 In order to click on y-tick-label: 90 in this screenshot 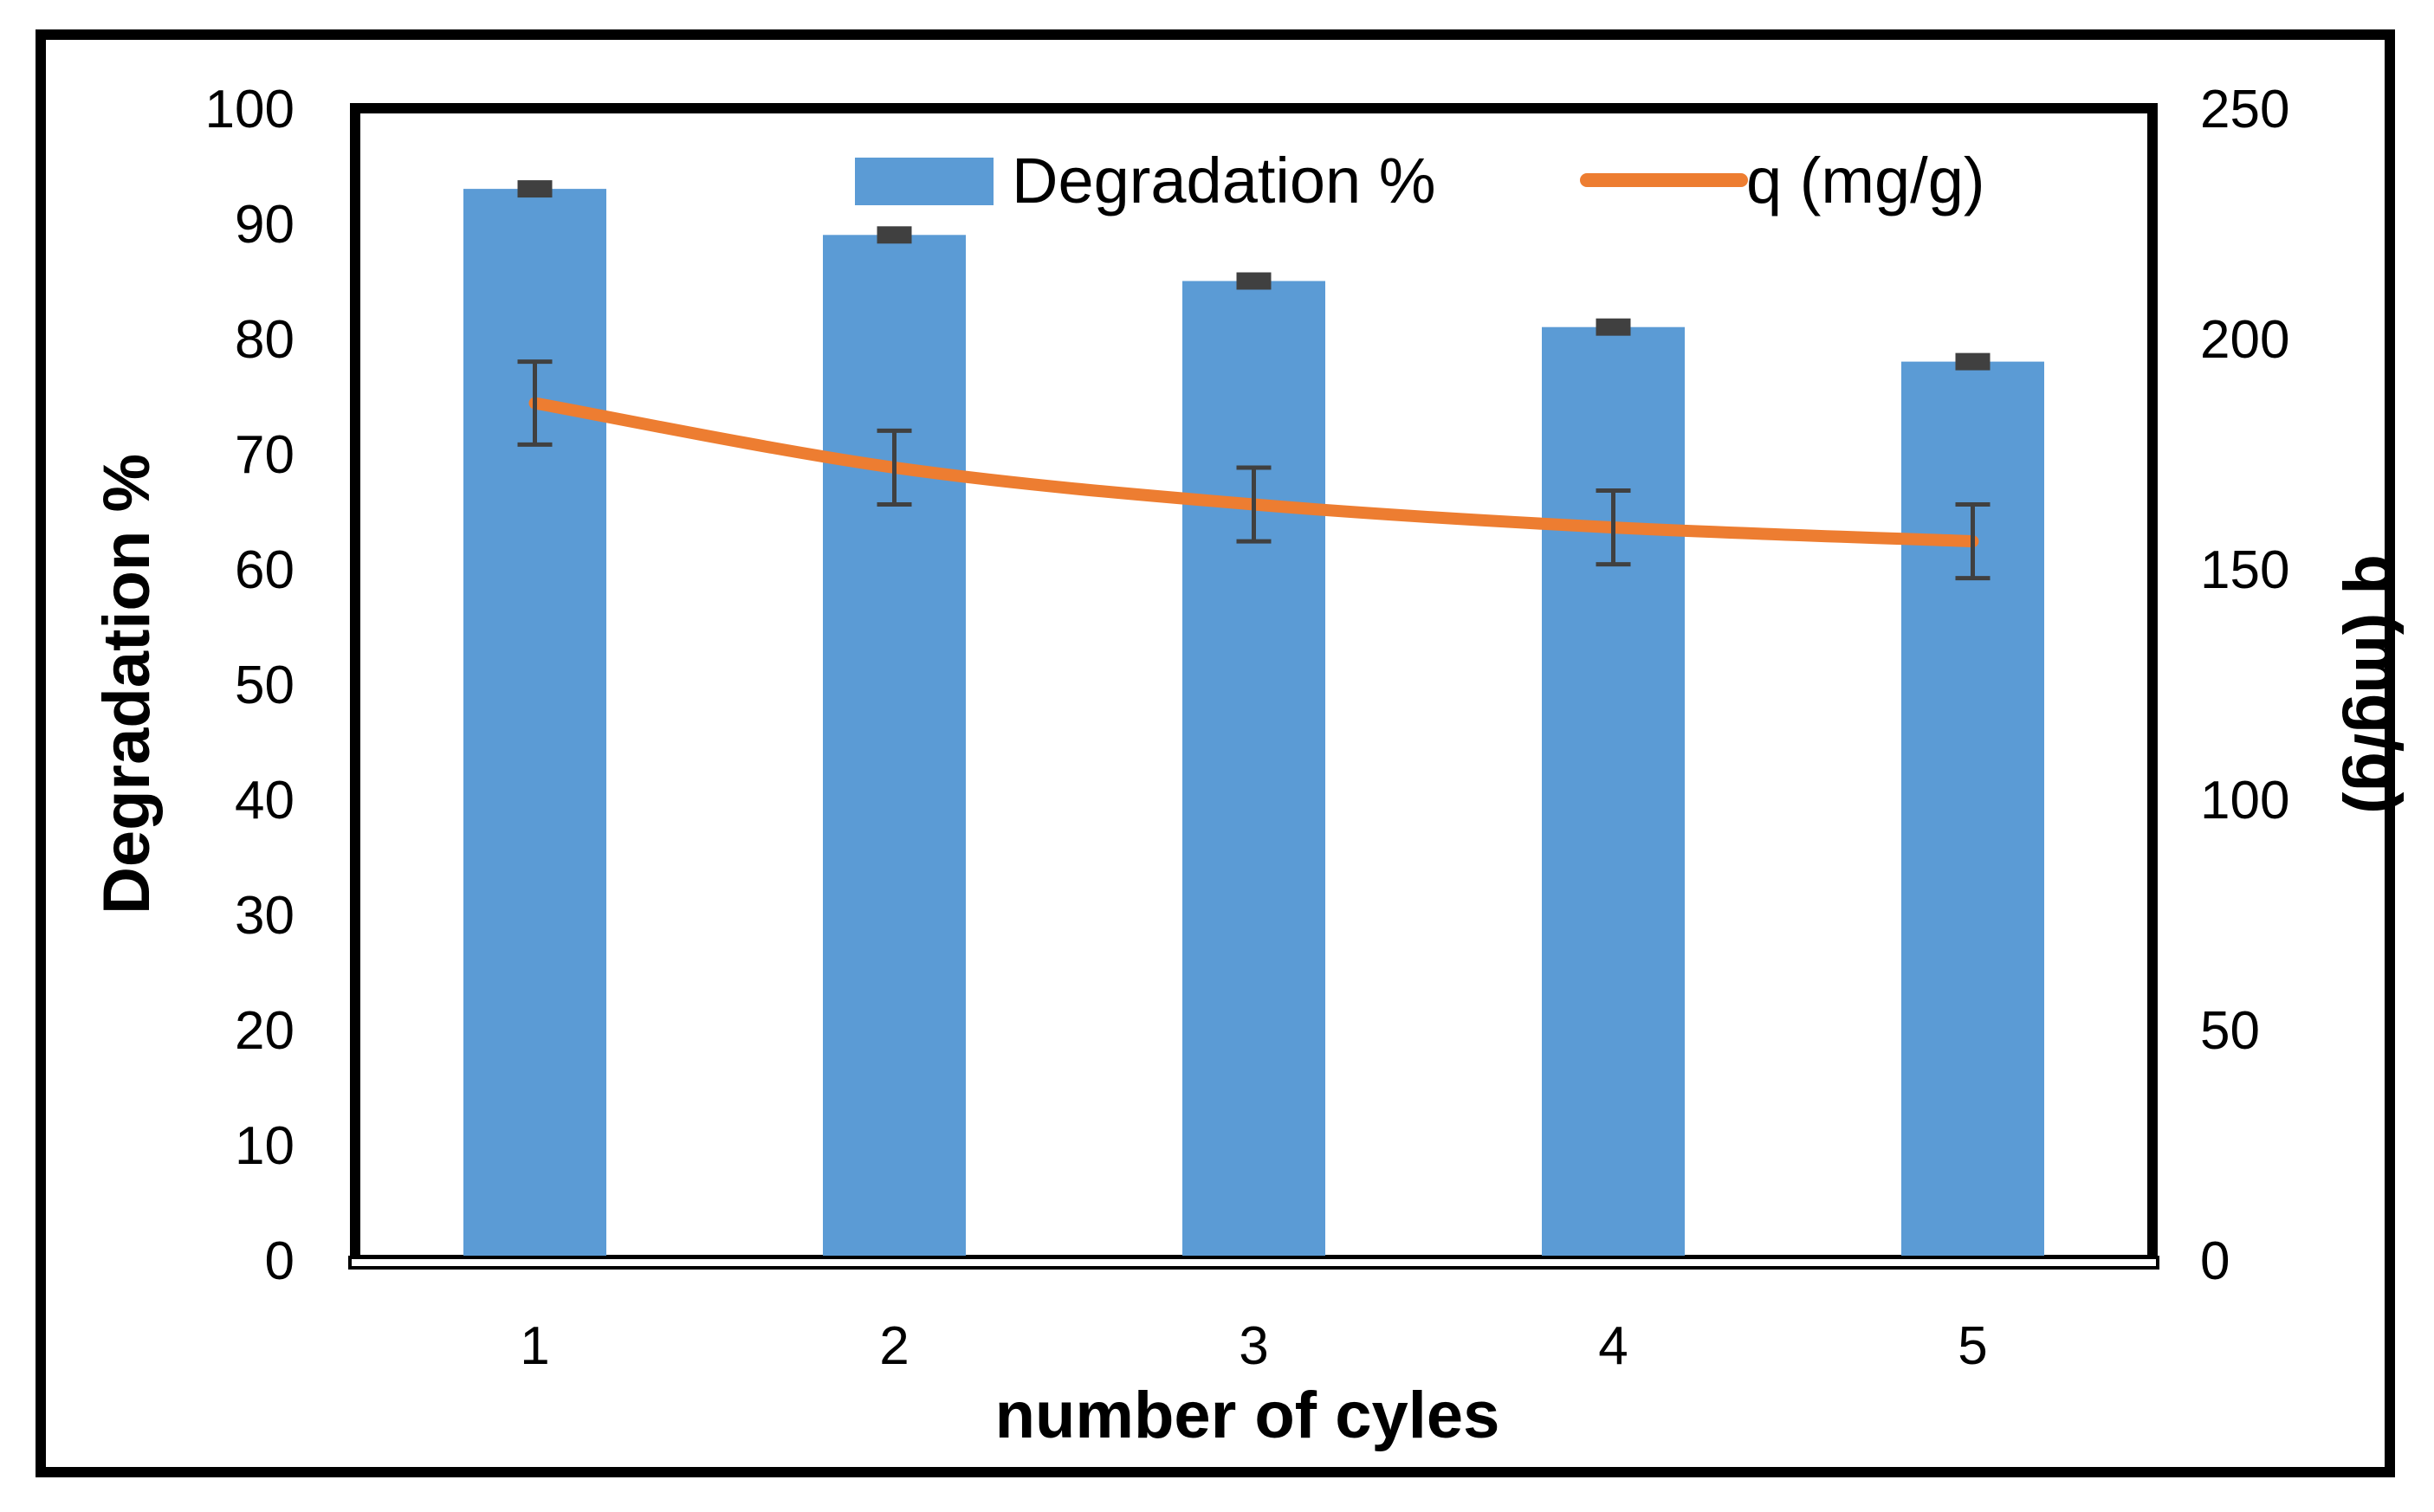, I will do `click(265, 225)`.